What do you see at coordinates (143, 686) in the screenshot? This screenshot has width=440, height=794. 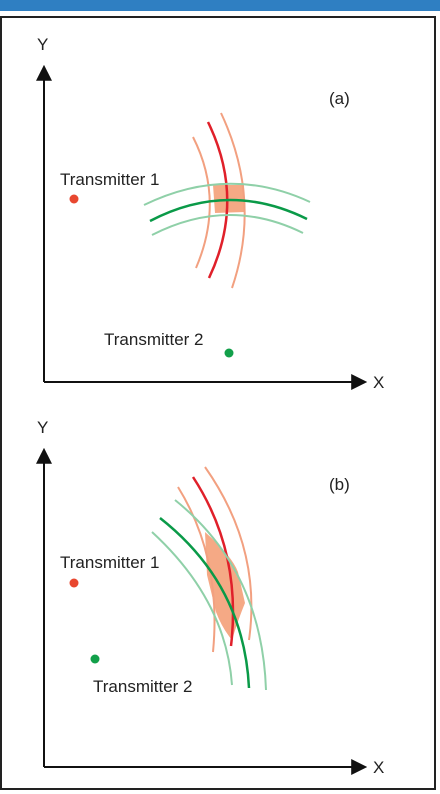 I see `panel-b-transmitter-2-label: Transmitter 2` at bounding box center [143, 686].